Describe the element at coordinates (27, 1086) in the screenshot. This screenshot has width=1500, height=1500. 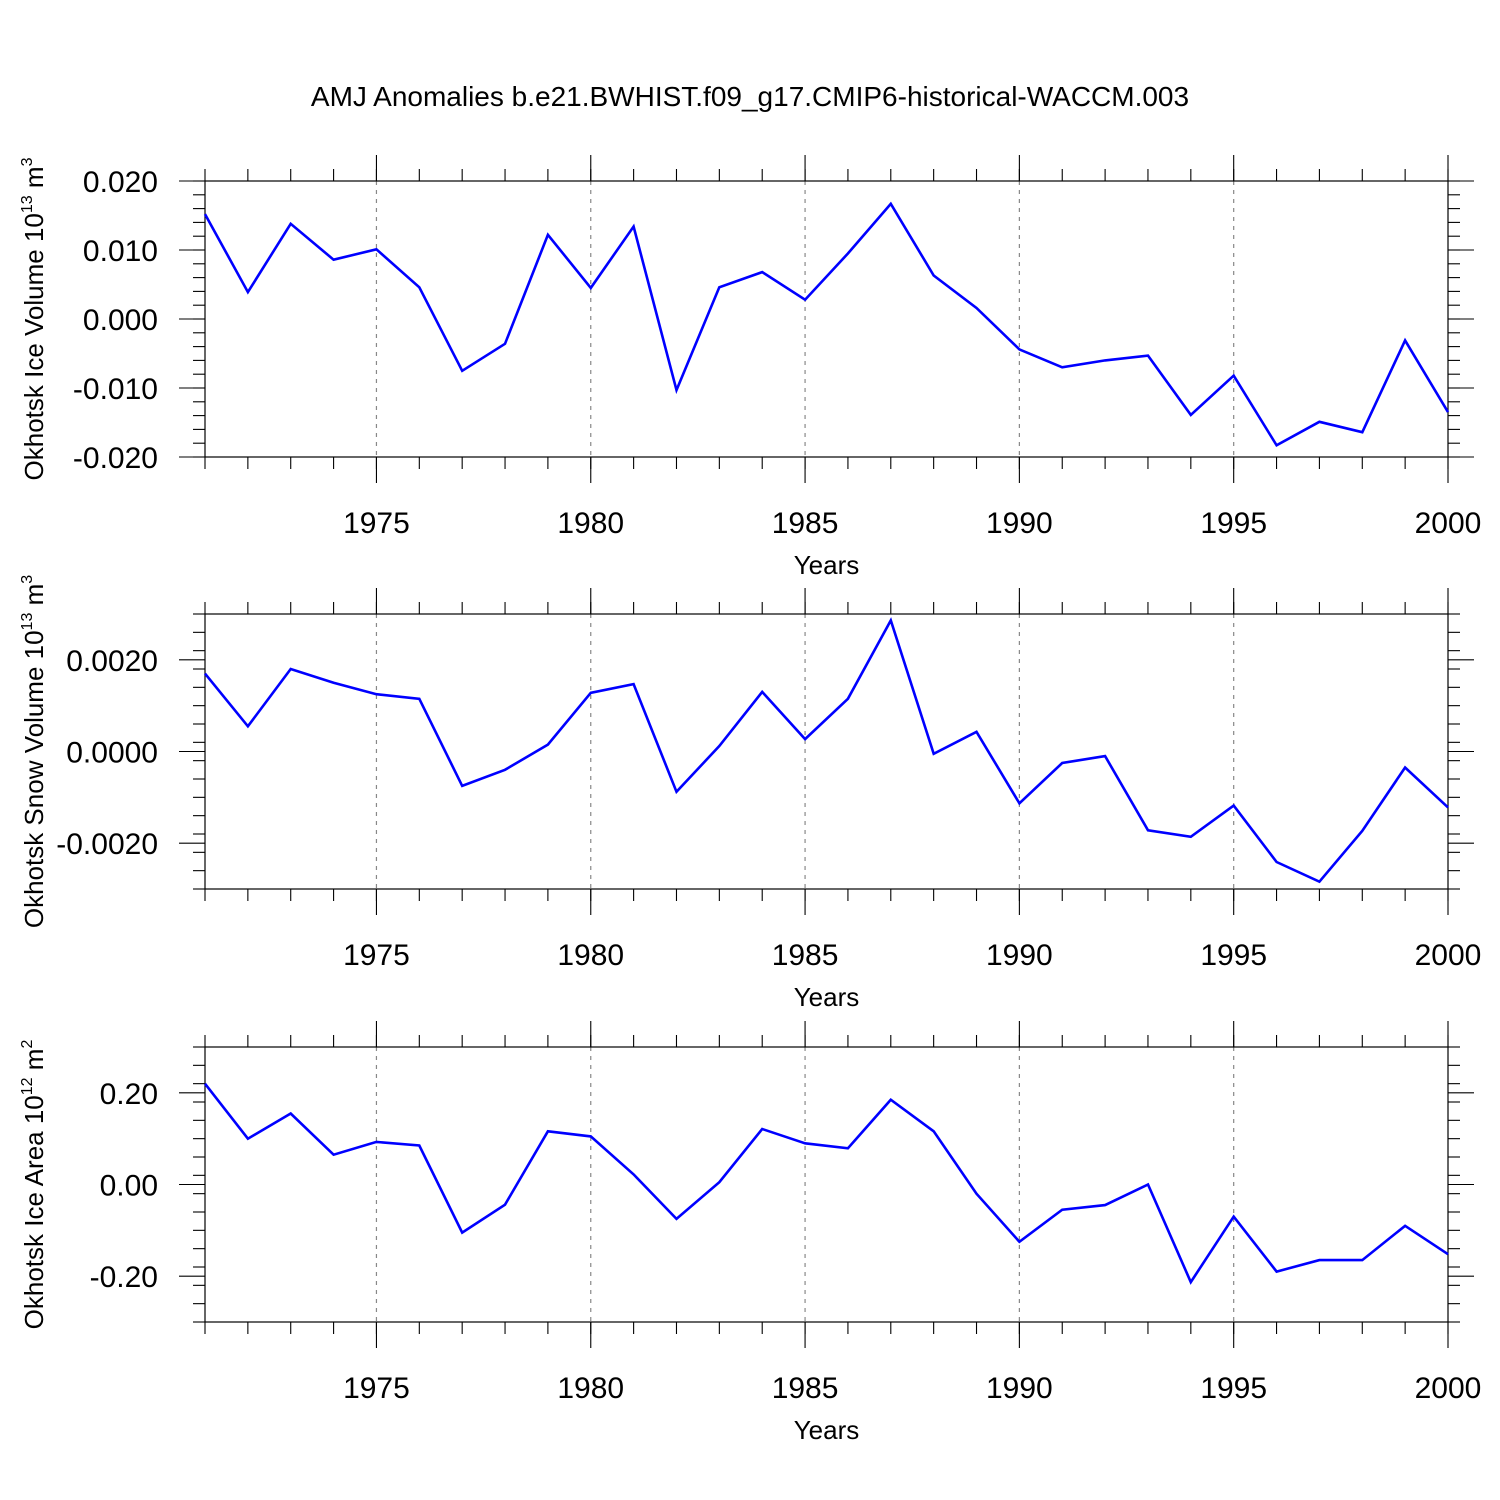
I see `y-axis-label-exponent: 12` at that location.